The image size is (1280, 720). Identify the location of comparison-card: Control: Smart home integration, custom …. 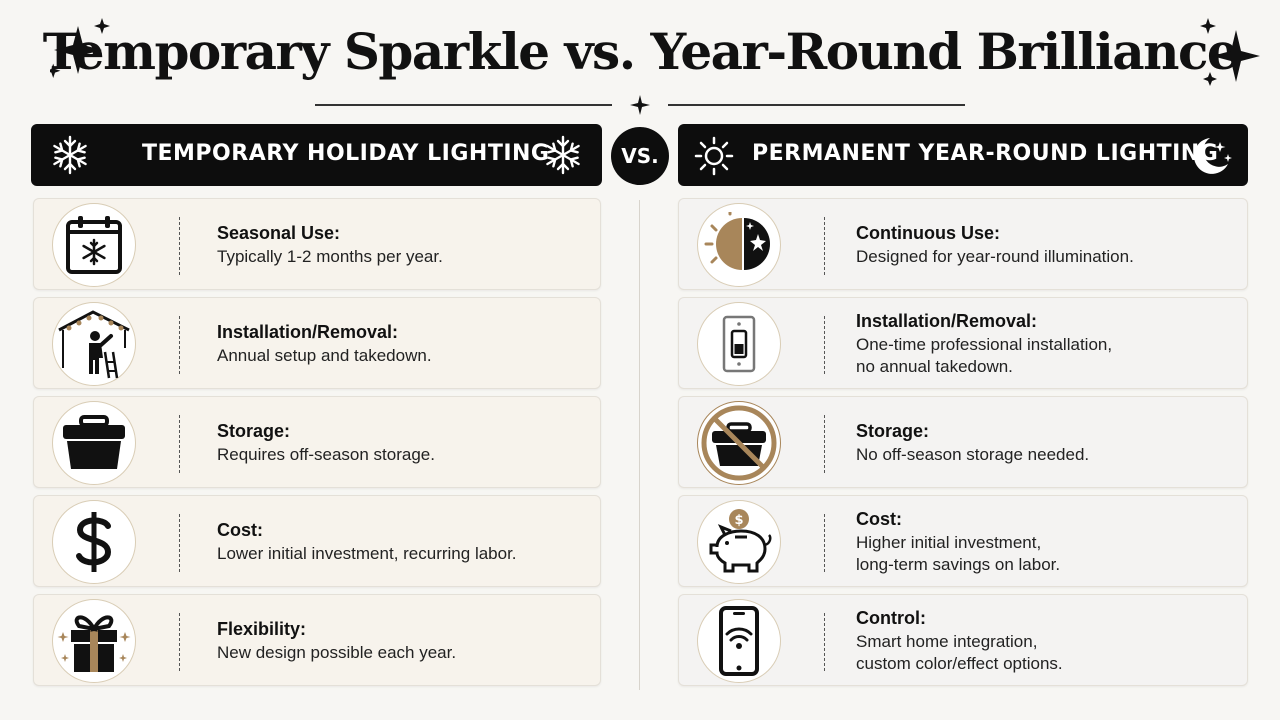
(963, 640).